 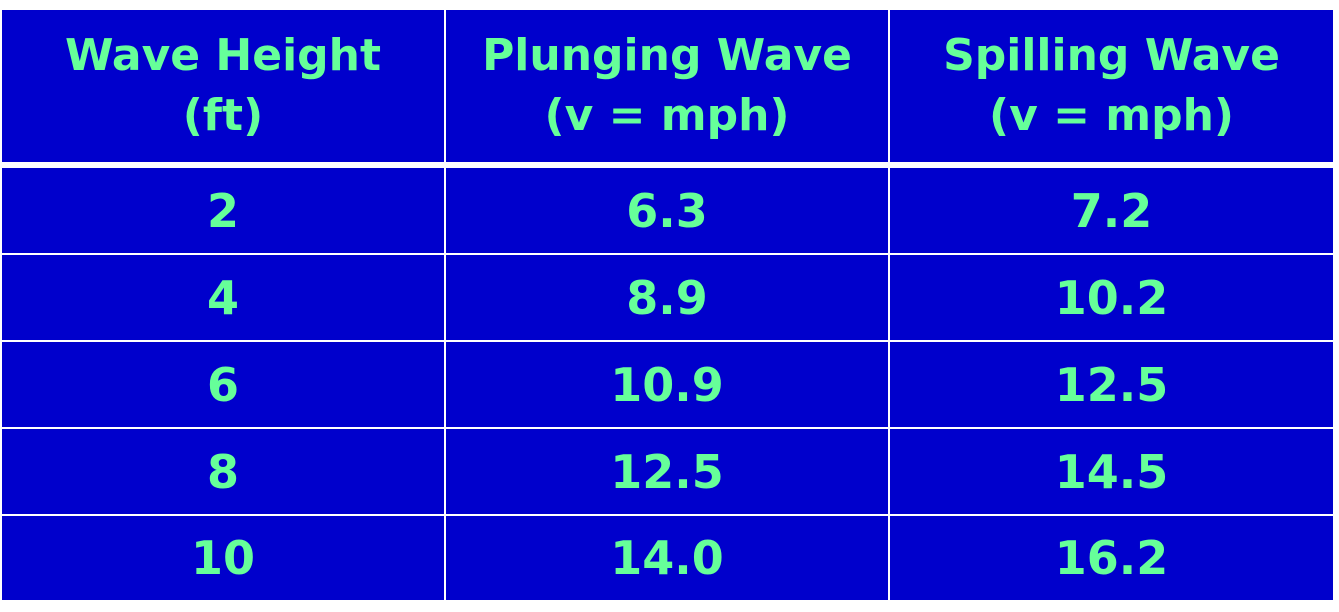 What do you see at coordinates (667, 471) in the screenshot?
I see `cell-plunging-speed: 12.5` at bounding box center [667, 471].